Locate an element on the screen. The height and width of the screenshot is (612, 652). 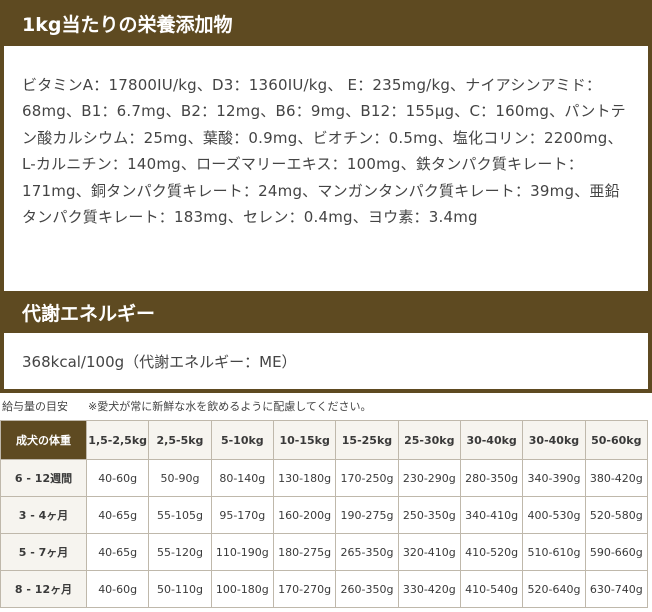
table-cell: 110-190g is located at coordinates (242, 552).